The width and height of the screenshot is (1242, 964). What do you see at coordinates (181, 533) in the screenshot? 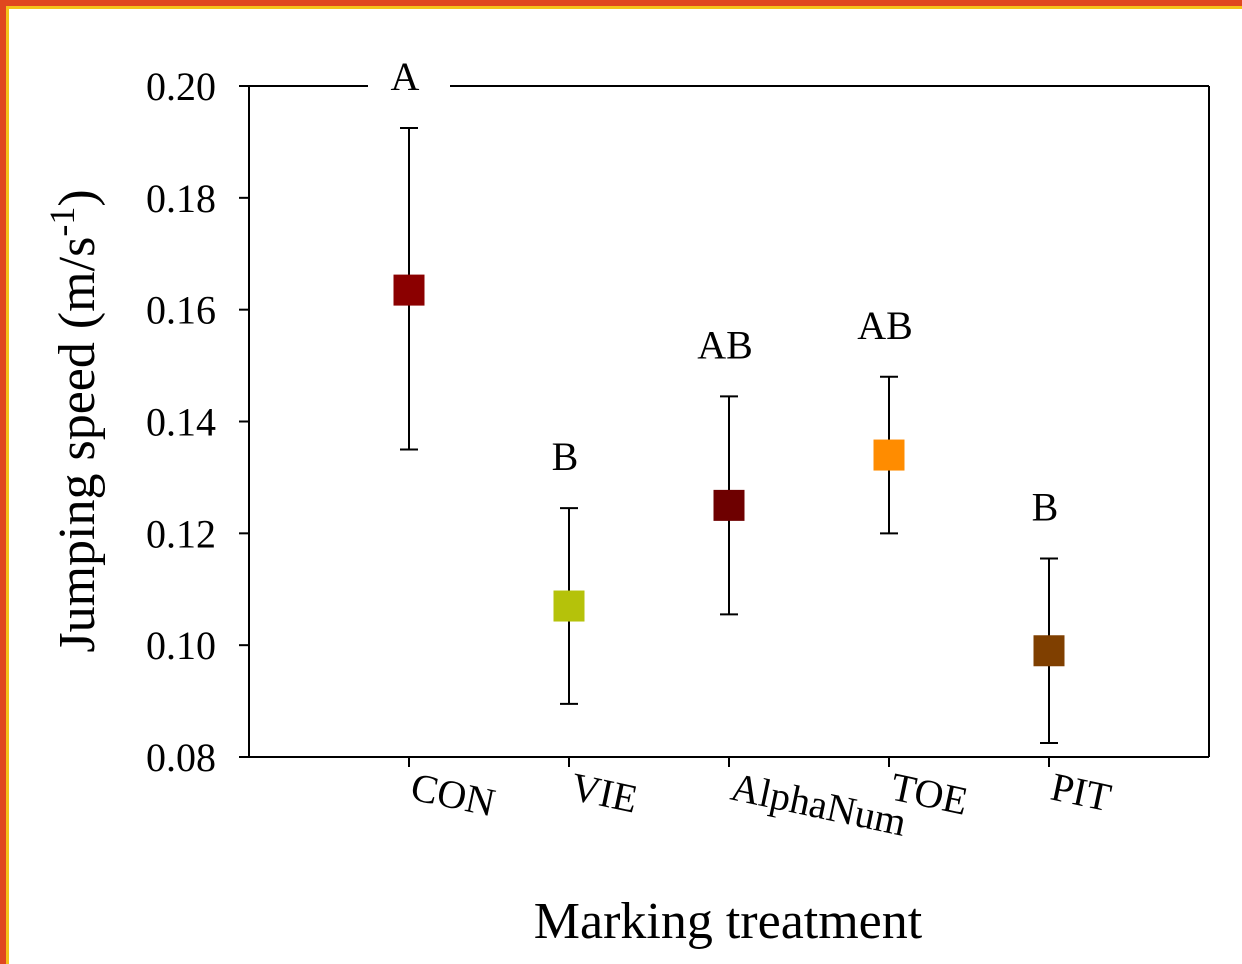
I see `y-tick-label: 0.12` at bounding box center [181, 533].